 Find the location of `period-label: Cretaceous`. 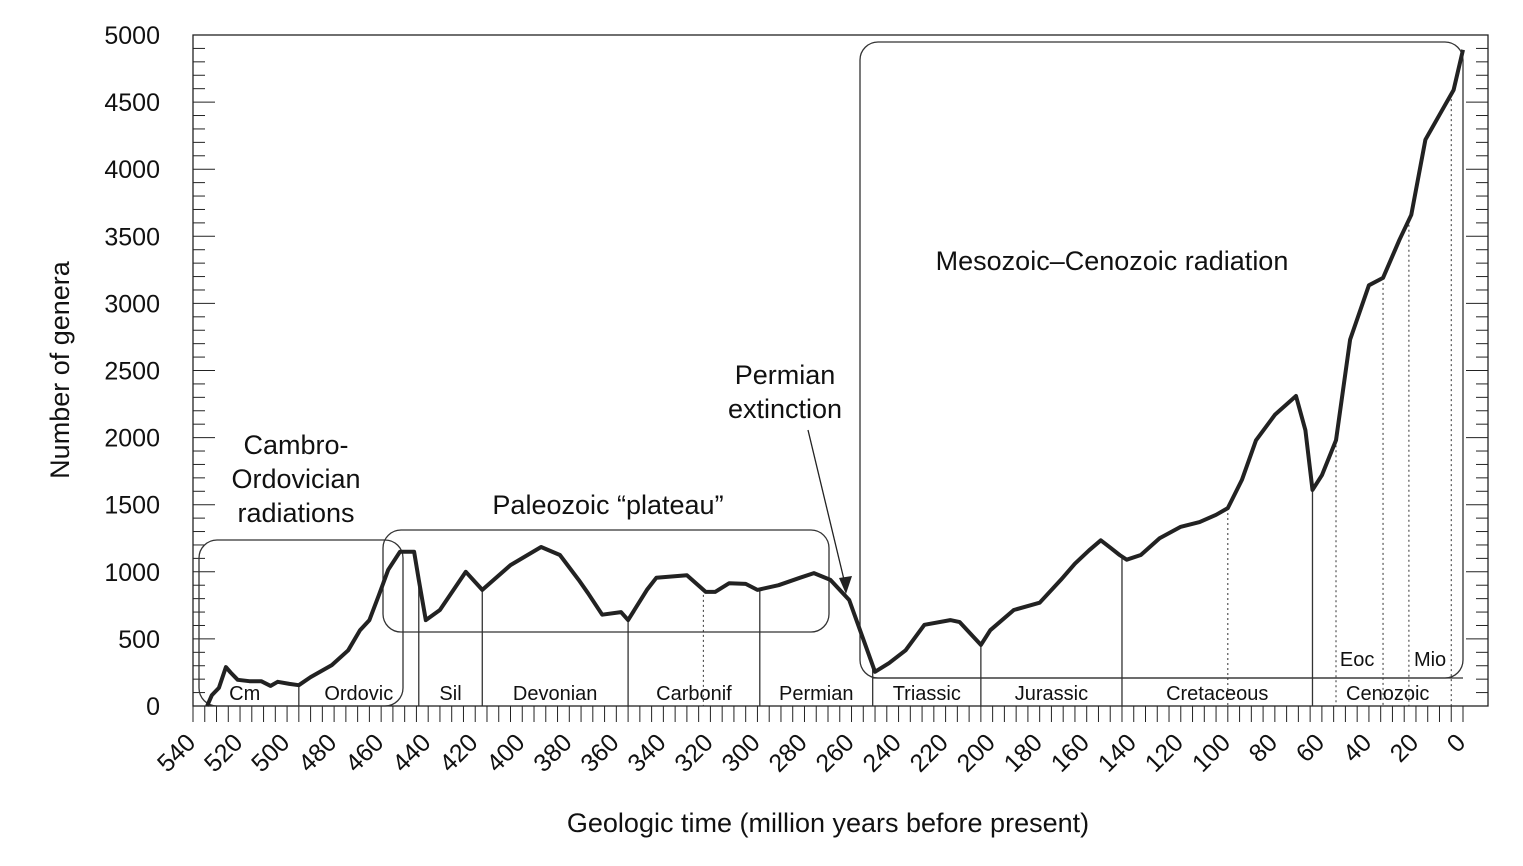

period-label: Cretaceous is located at coordinates (1217, 694).